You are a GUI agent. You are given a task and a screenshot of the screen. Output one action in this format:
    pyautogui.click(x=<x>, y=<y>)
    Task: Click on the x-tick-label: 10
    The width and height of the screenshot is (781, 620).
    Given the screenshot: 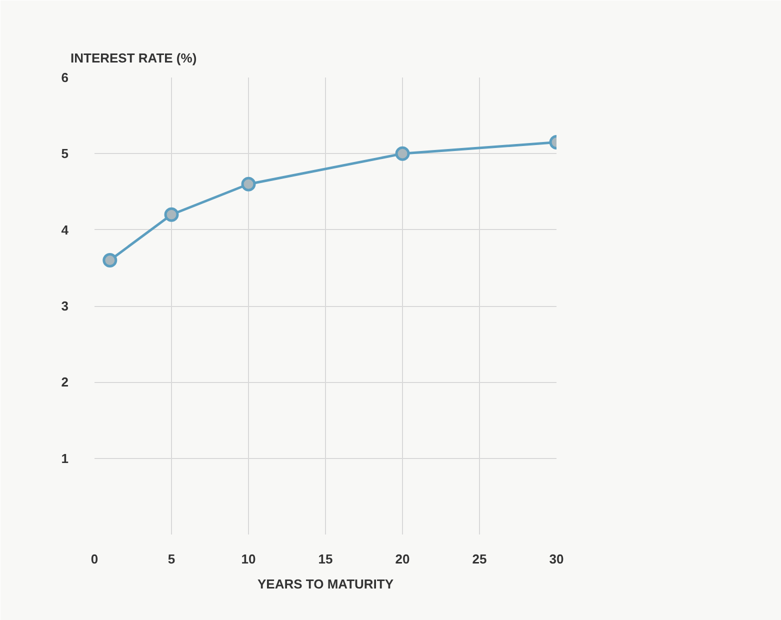 What is the action you would take?
    pyautogui.click(x=248, y=559)
    